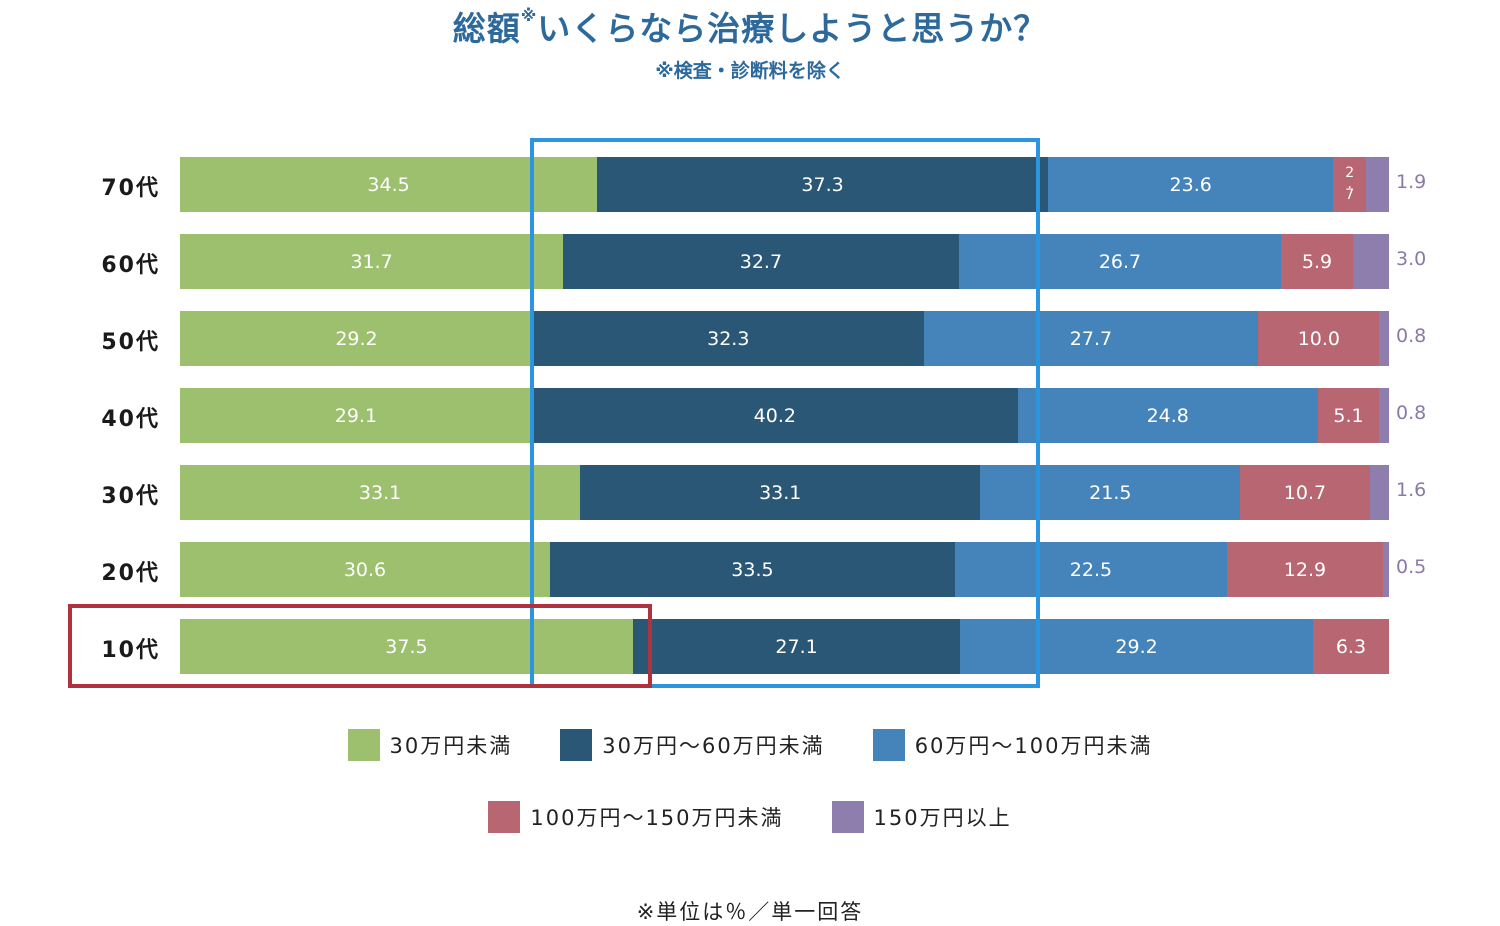 This screenshot has width=1500, height=926. What do you see at coordinates (1317, 261) in the screenshot?
I see `bar-segment: 5.9` at bounding box center [1317, 261].